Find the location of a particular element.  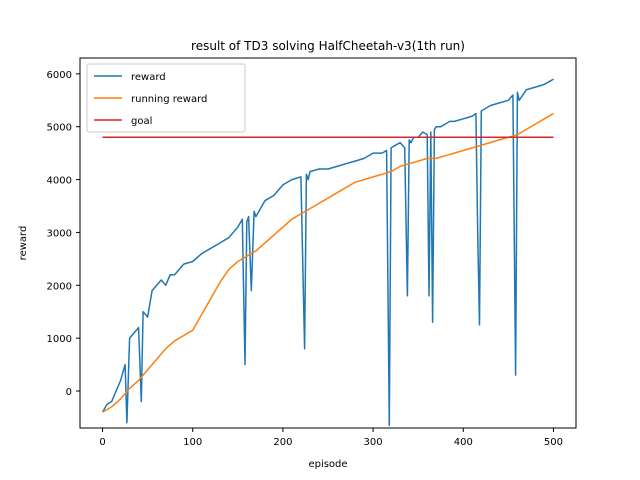

y-tick-label: 1000 is located at coordinates (59, 339).